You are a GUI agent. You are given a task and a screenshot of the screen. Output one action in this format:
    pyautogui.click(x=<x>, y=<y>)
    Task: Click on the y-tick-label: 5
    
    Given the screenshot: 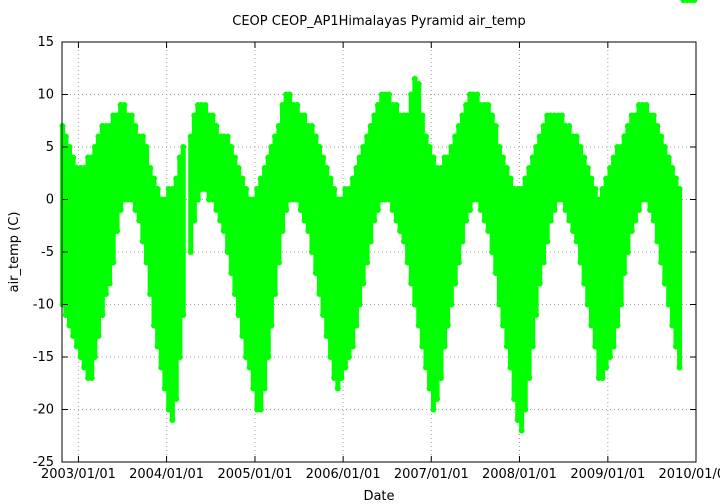 What is the action you would take?
    pyautogui.click(x=50, y=147)
    